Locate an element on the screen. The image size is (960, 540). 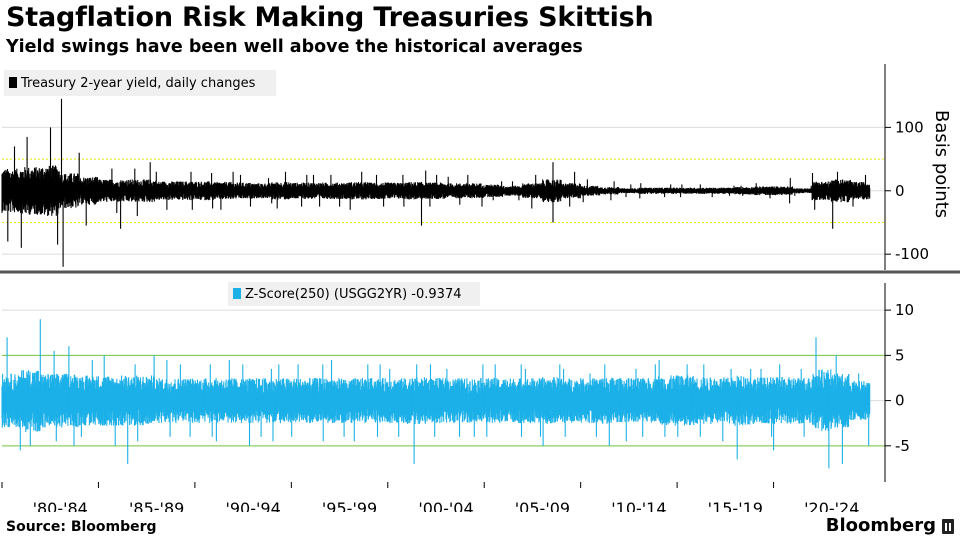
top-legend-box is located at coordinates (140, 83).